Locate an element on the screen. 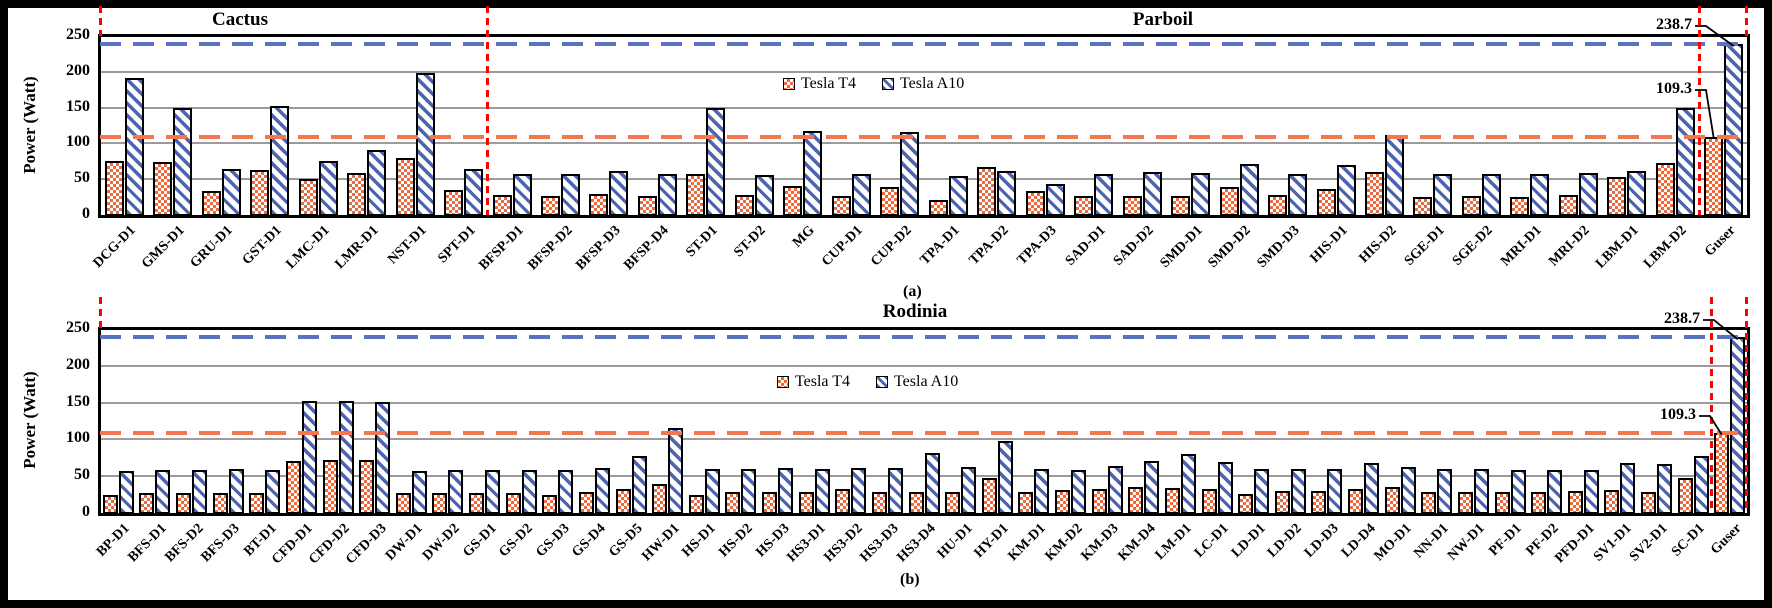 Image resolution: width=1772 pixels, height=608 pixels. legend-item: Tesla T4 is located at coordinates (813, 382).